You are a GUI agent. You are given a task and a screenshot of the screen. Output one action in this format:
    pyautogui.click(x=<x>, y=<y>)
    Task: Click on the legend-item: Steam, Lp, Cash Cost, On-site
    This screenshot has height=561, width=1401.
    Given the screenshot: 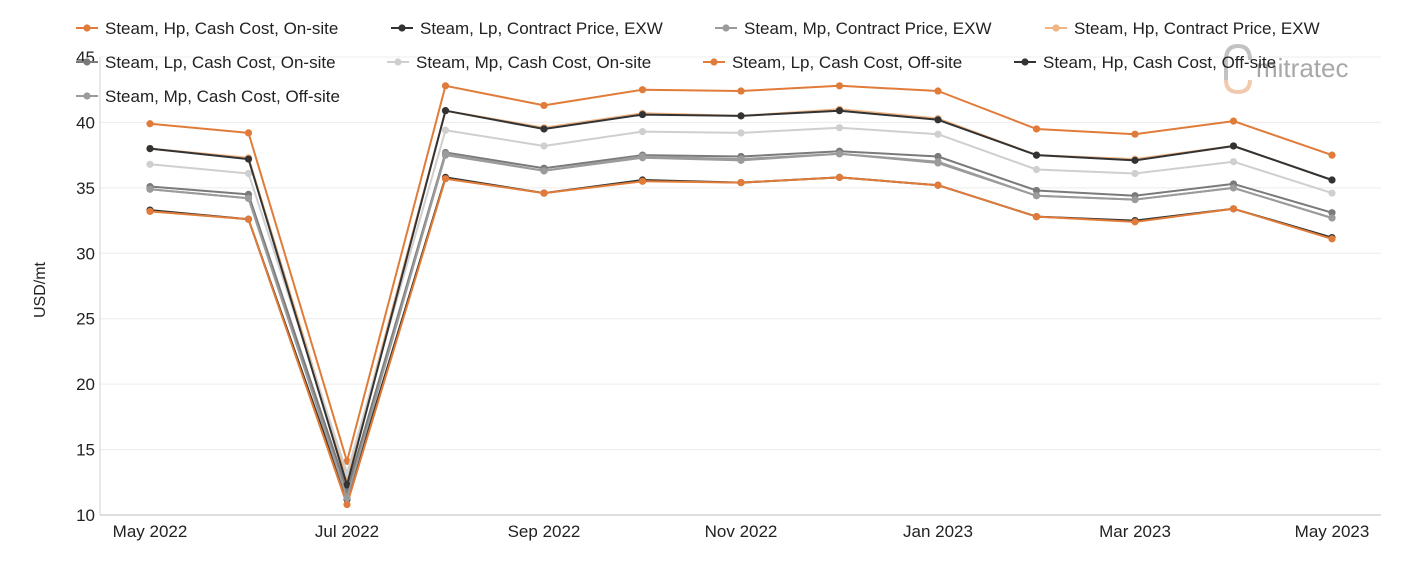 What is the action you would take?
    pyautogui.click(x=206, y=62)
    